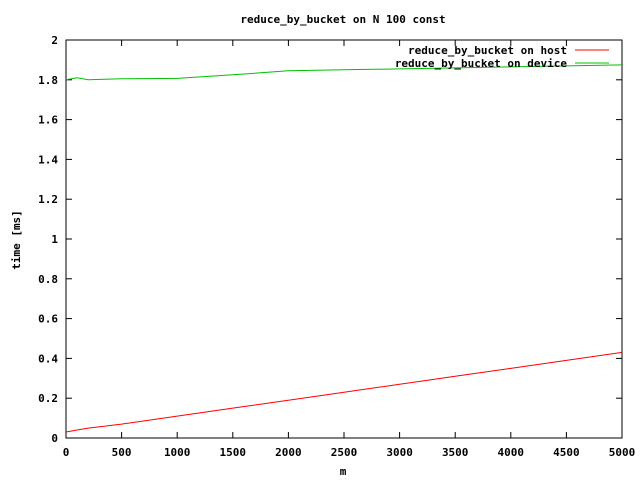  Describe the element at coordinates (48, 120) in the screenshot. I see `y-tick-label: 1.6` at that location.